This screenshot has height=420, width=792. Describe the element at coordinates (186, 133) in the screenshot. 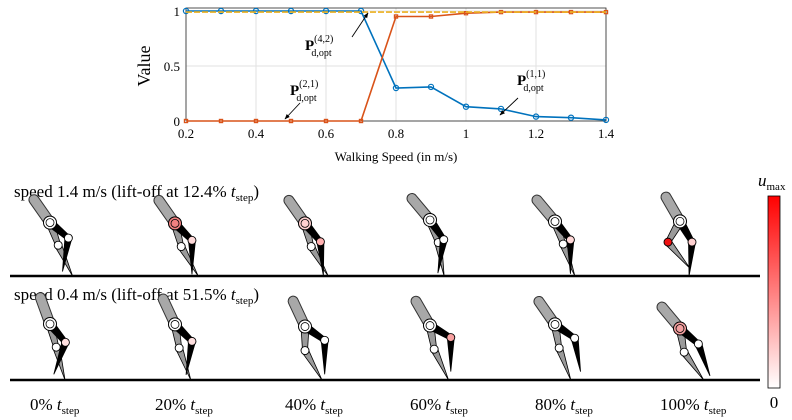

I see `x-tick-label: 0.2` at that location.